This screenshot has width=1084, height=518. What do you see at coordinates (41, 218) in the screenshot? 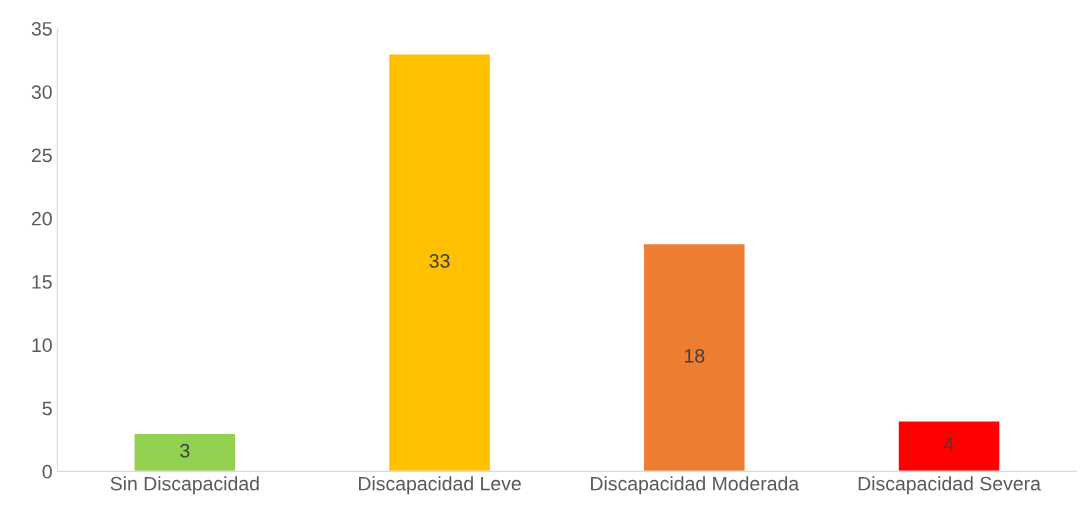
I see `y-tick-label: 20` at bounding box center [41, 218].